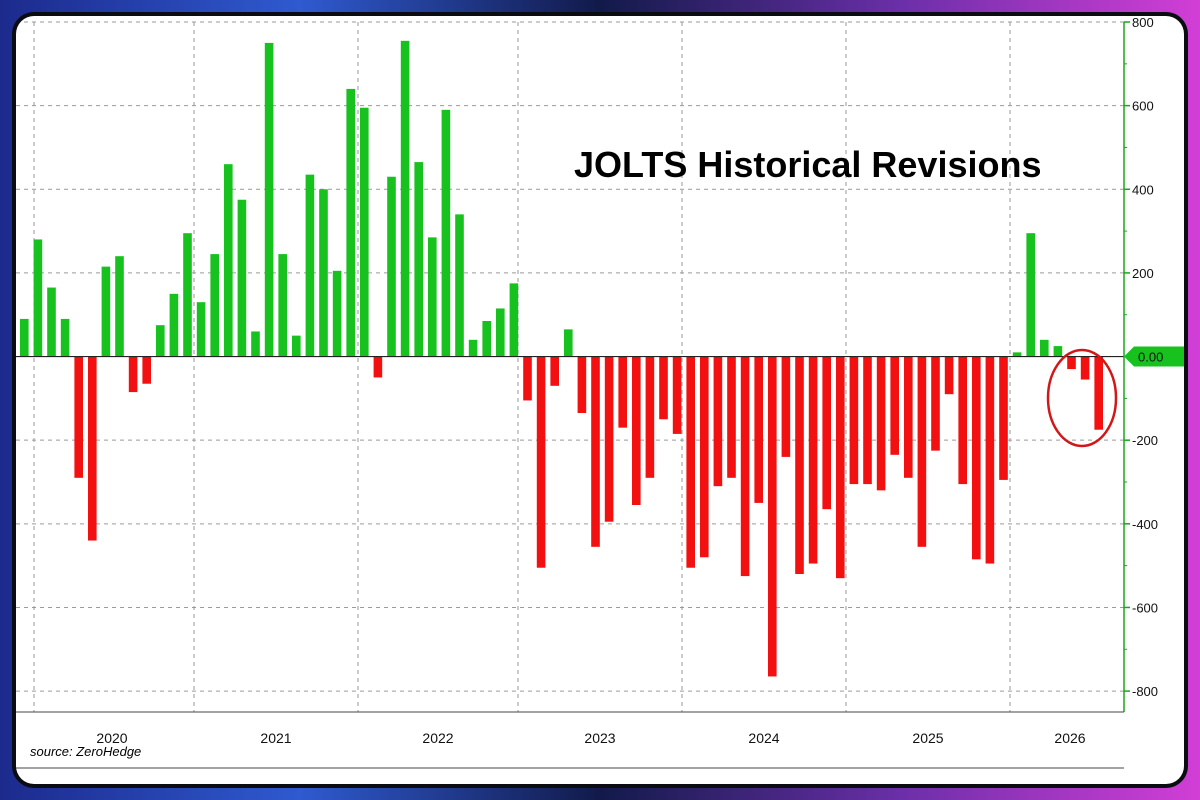  Describe the element at coordinates (86, 751) in the screenshot. I see `source-note: source: ZeroHedge` at that location.